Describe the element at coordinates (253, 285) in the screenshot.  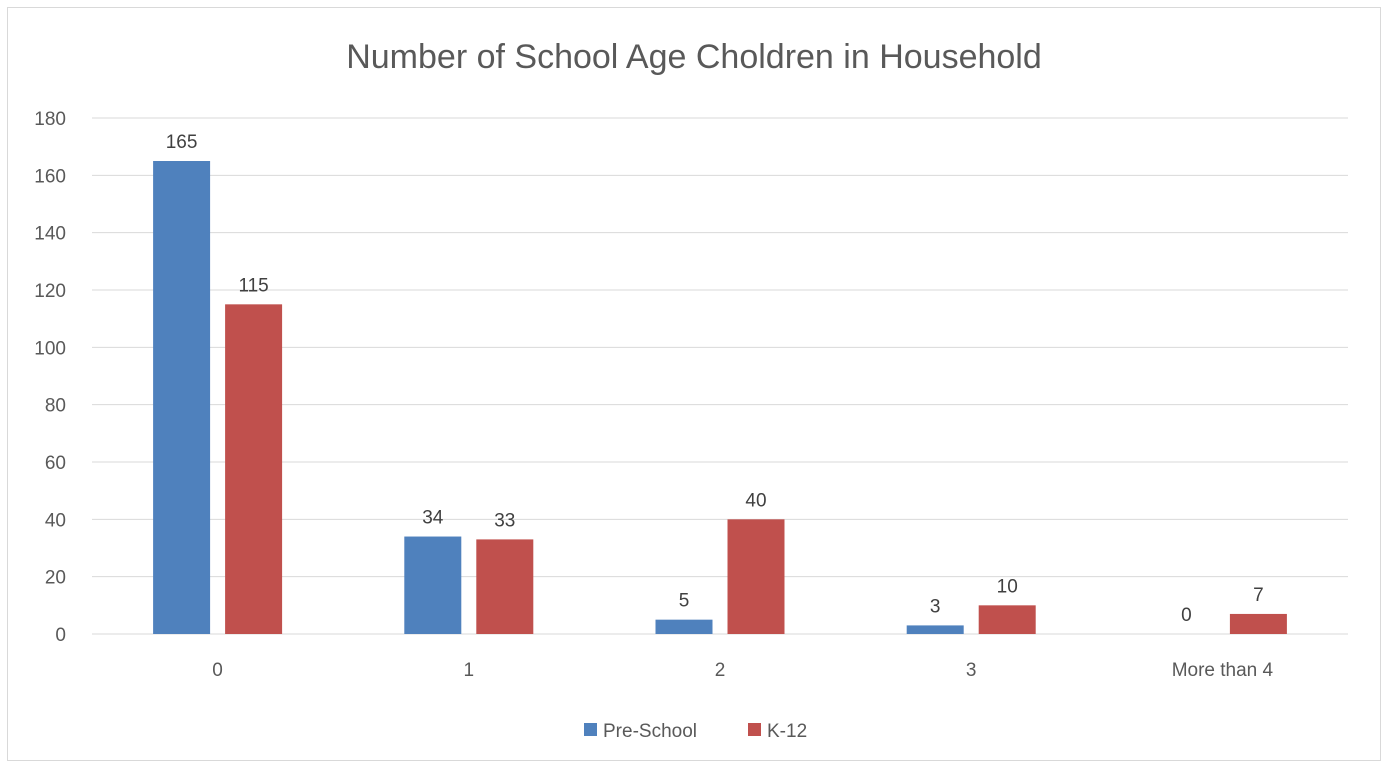
I see `data-label: 115` at that location.